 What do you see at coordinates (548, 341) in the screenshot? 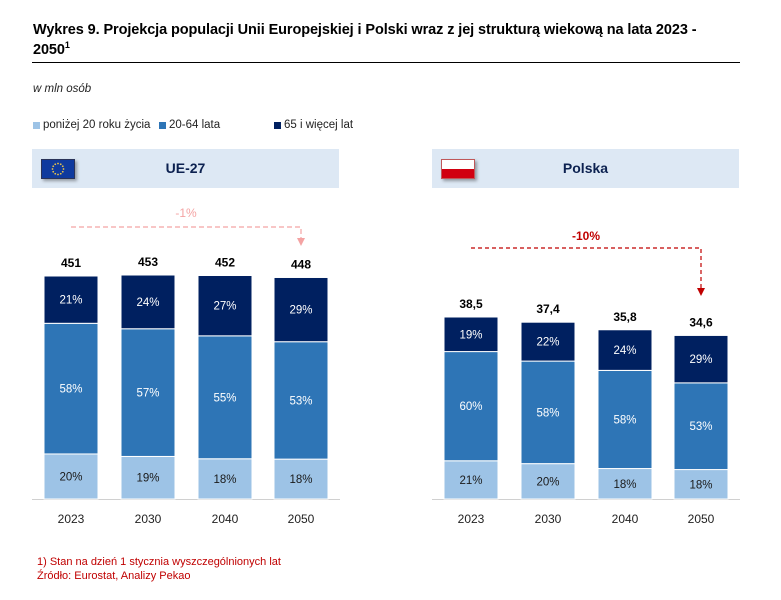
I see `pl-bar-2030-65plus` at bounding box center [548, 341].